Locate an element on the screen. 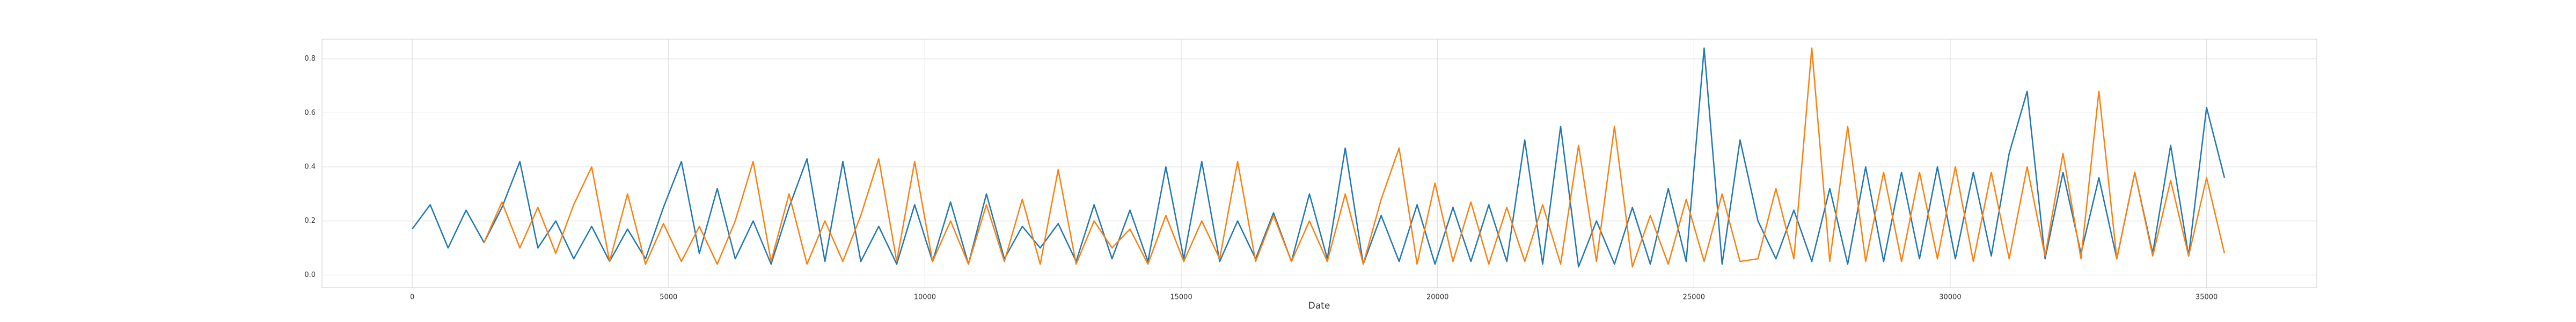 Image resolution: width=2576 pixels, height=322 pixels. x-tick-label: 30000 is located at coordinates (1950, 298).